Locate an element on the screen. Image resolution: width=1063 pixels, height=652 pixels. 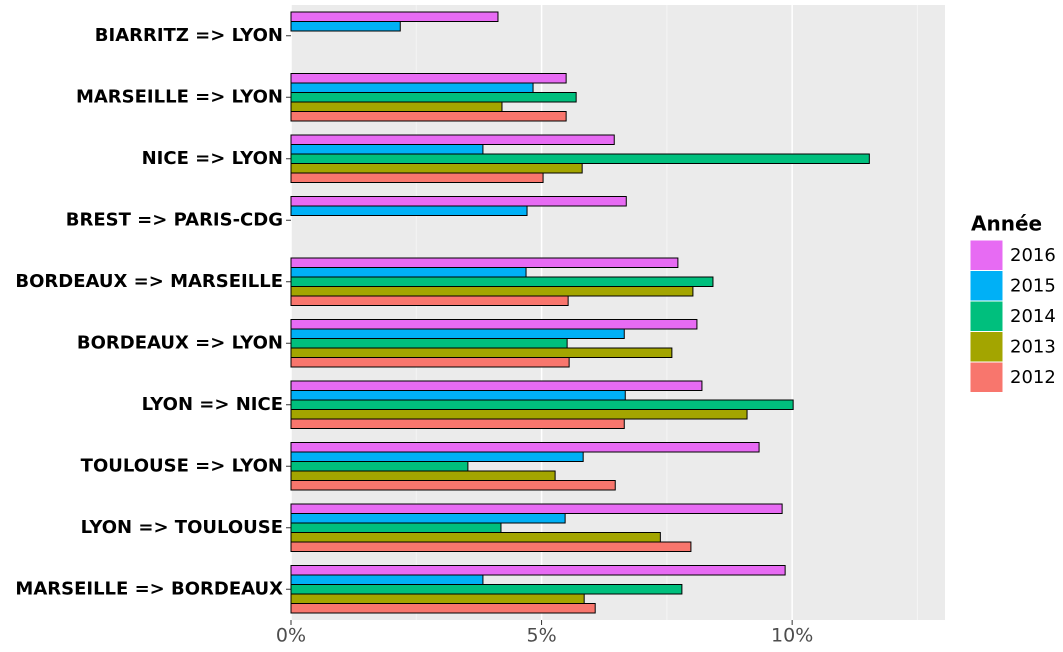
x-tick-label: 0% is located at coordinates (291, 636).